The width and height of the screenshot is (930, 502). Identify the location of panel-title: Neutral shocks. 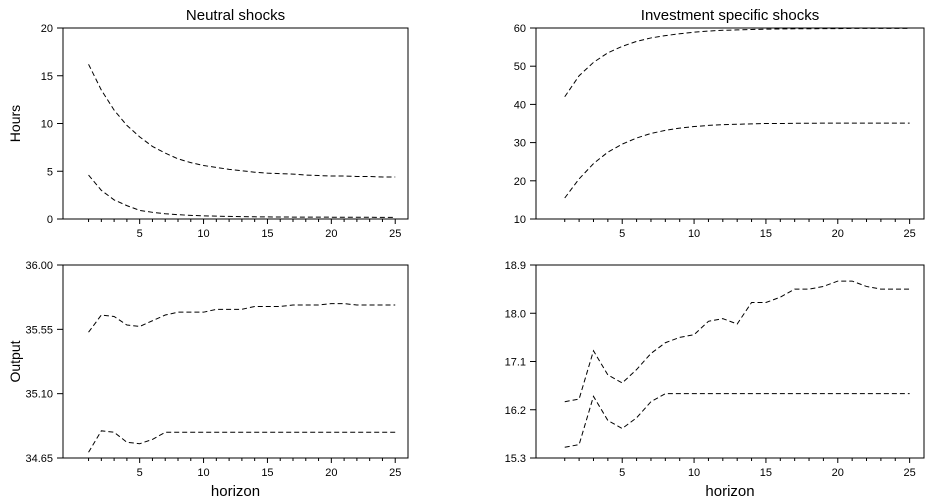
(235, 15).